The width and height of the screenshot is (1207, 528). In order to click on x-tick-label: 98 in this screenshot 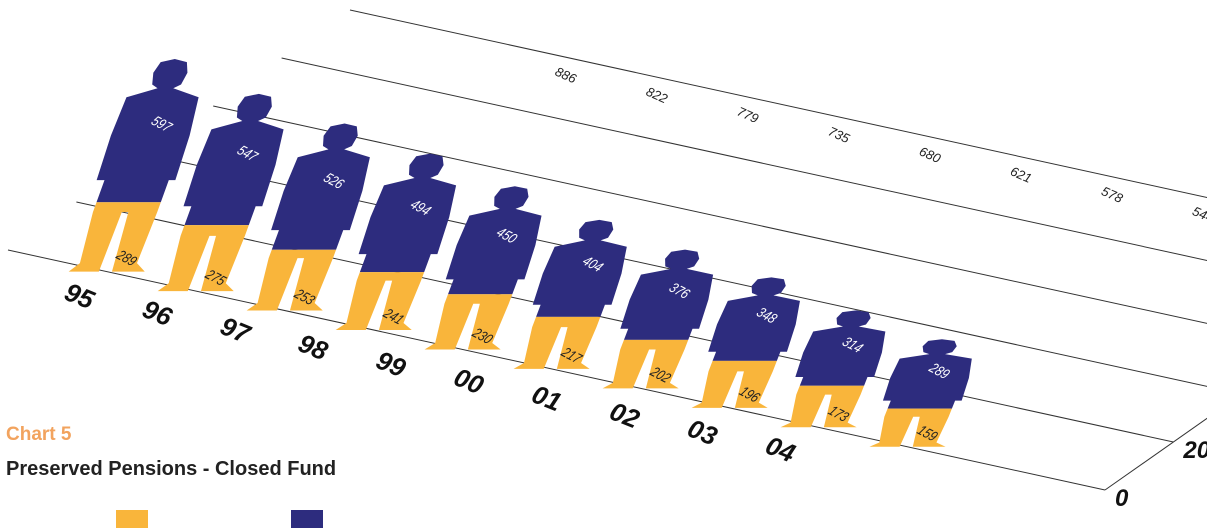, I will do `click(313, 347)`.